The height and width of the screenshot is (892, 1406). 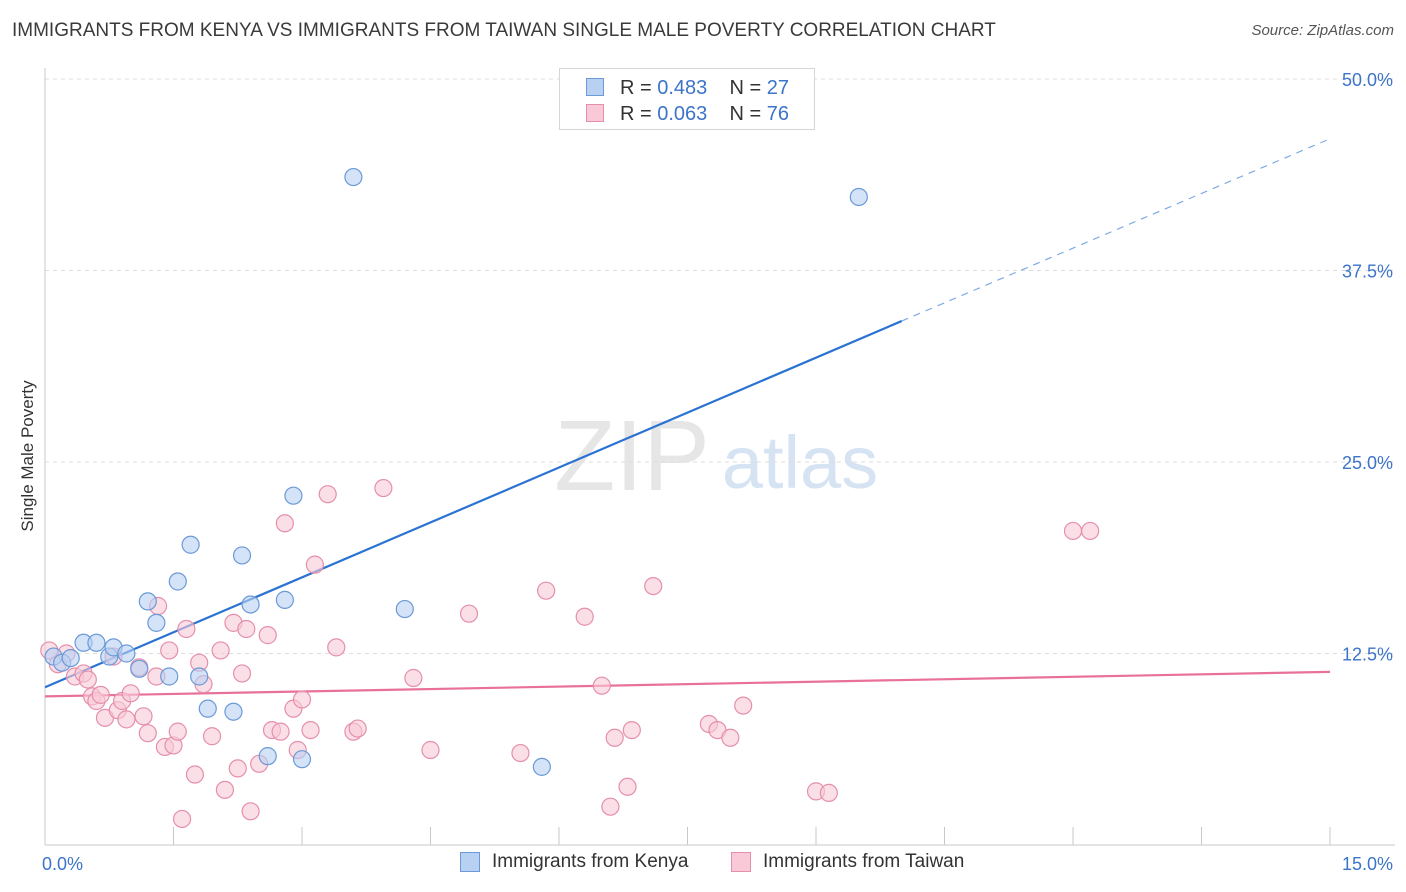 I want to click on taiwan-legend-swatch, so click(x=741, y=862).